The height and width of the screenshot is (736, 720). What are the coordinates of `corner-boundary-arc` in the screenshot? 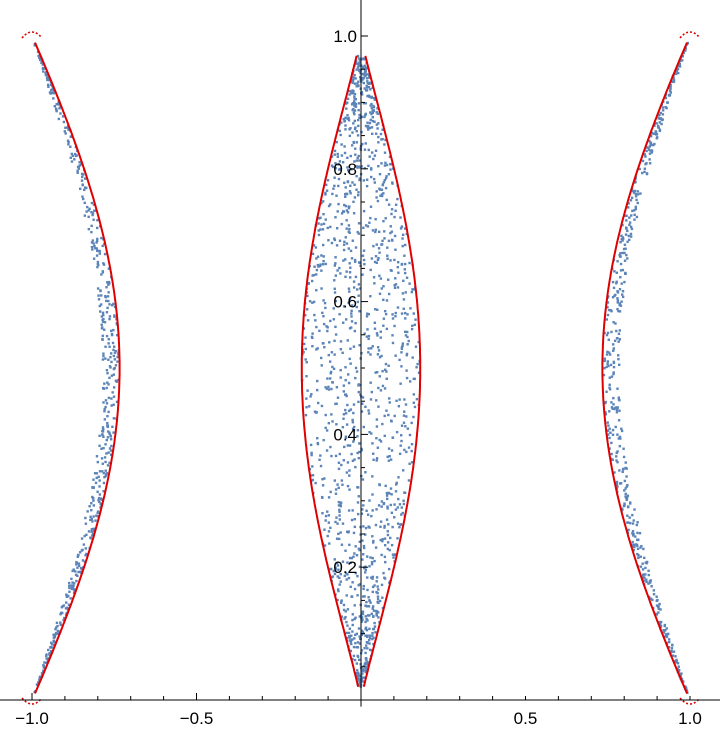 It's located at (690, 35).